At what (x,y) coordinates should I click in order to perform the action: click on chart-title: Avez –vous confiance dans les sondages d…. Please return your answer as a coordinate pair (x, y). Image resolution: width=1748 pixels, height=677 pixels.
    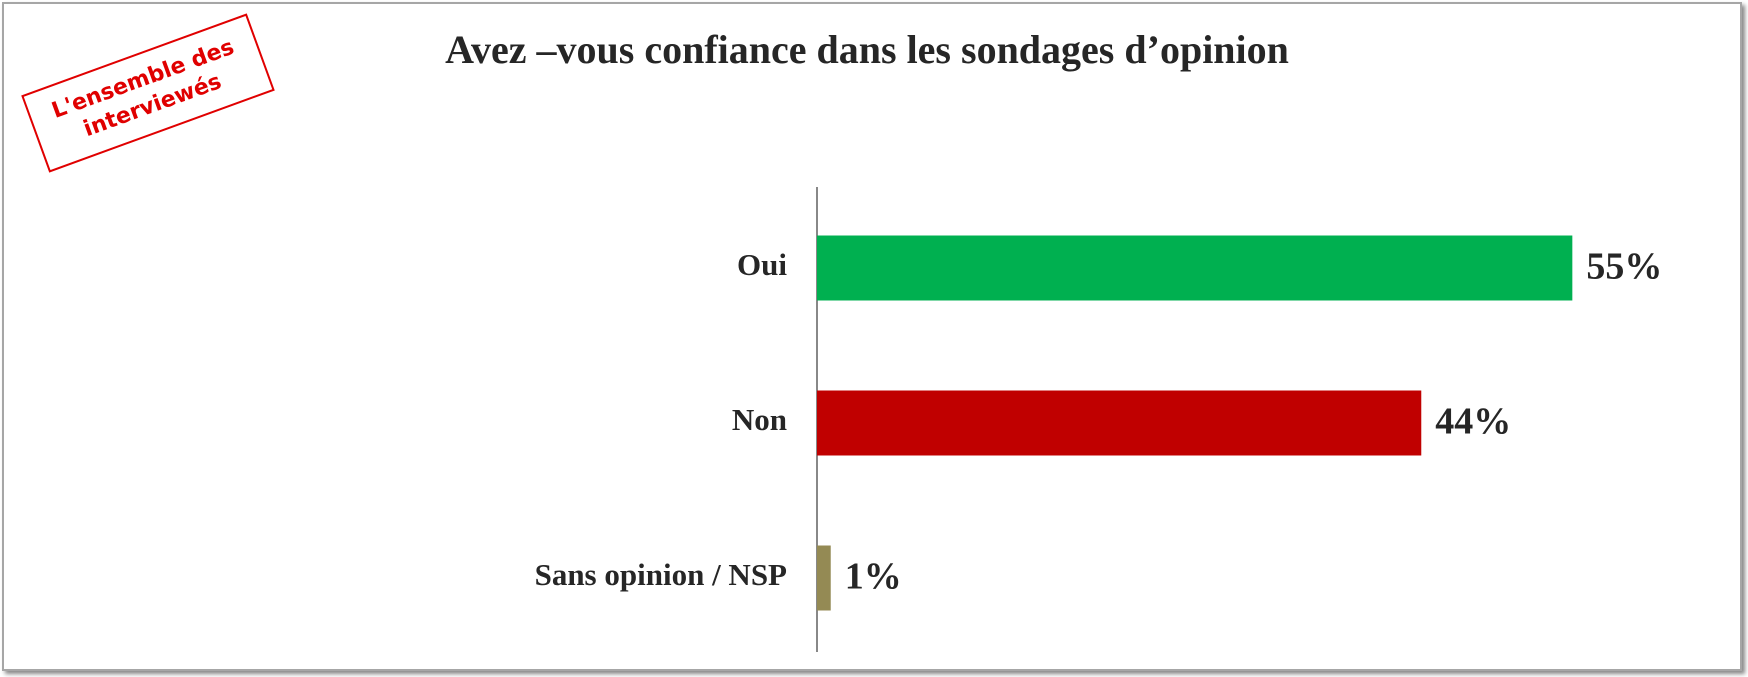
    Looking at the image, I should click on (867, 49).